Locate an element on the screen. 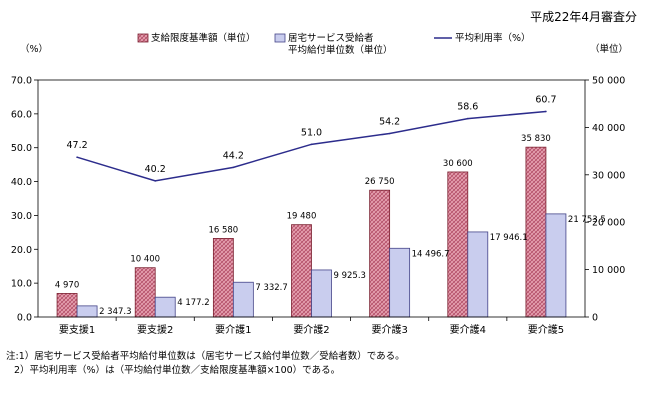  left-tick-label: 10.0 is located at coordinates (21, 284).